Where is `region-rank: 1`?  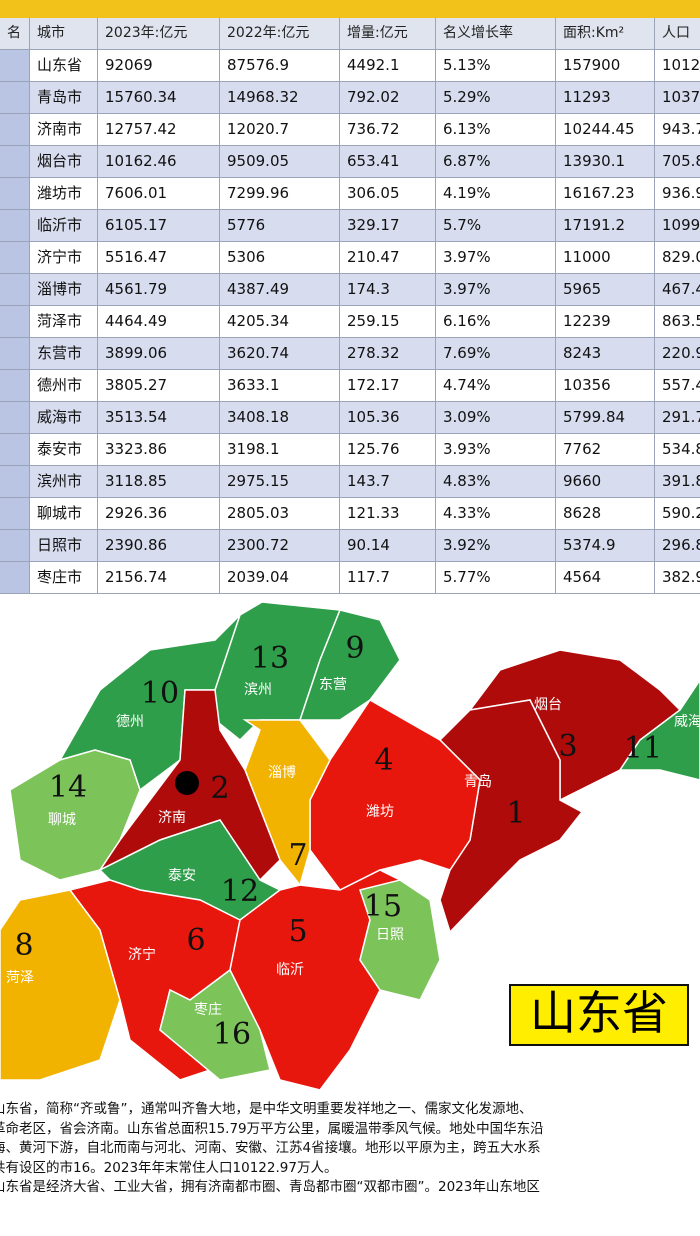
region-rank: 1 is located at coordinates (515, 813).